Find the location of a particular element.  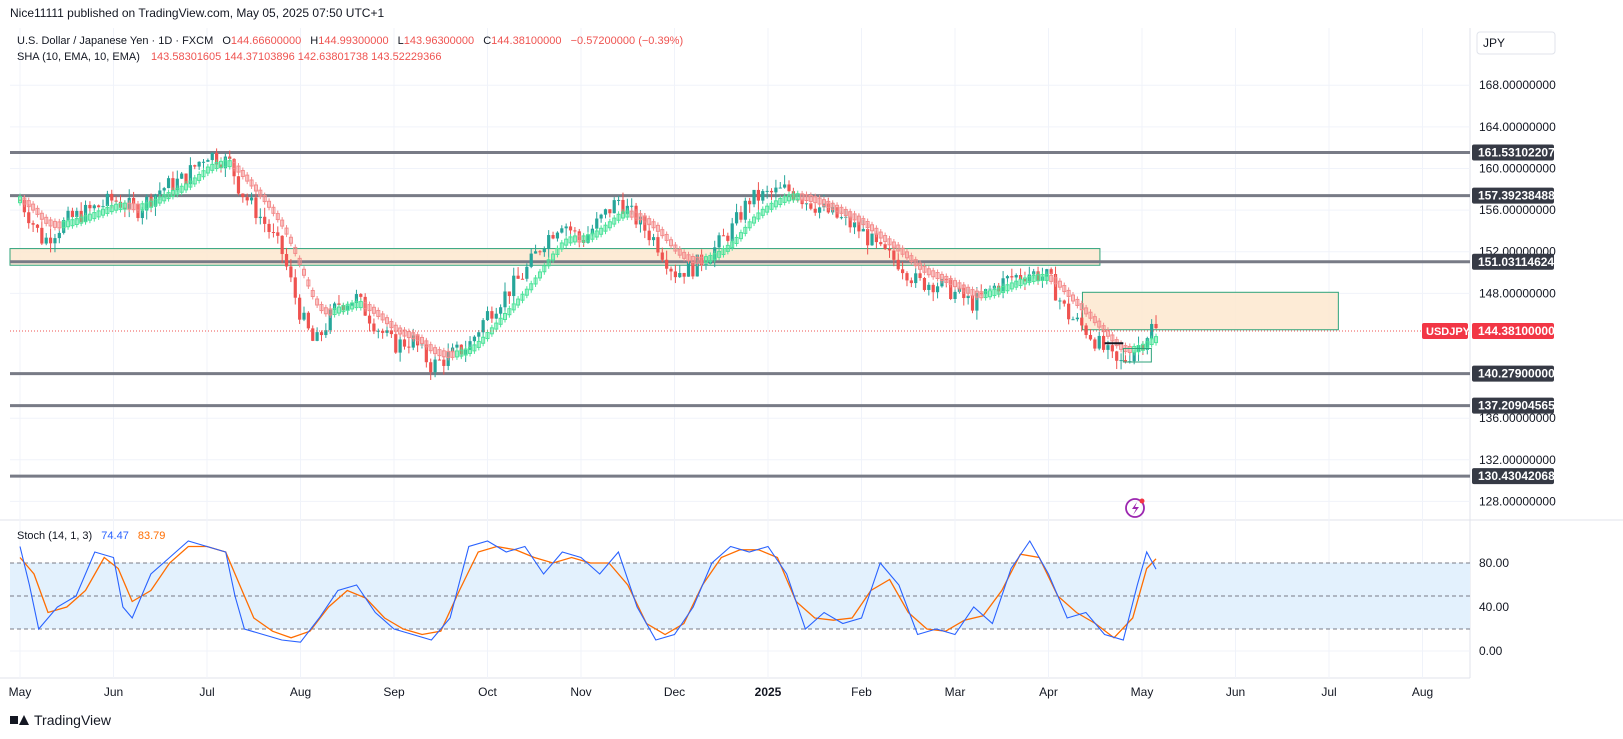

legend-close: 144.38100000 is located at coordinates (526, 41).